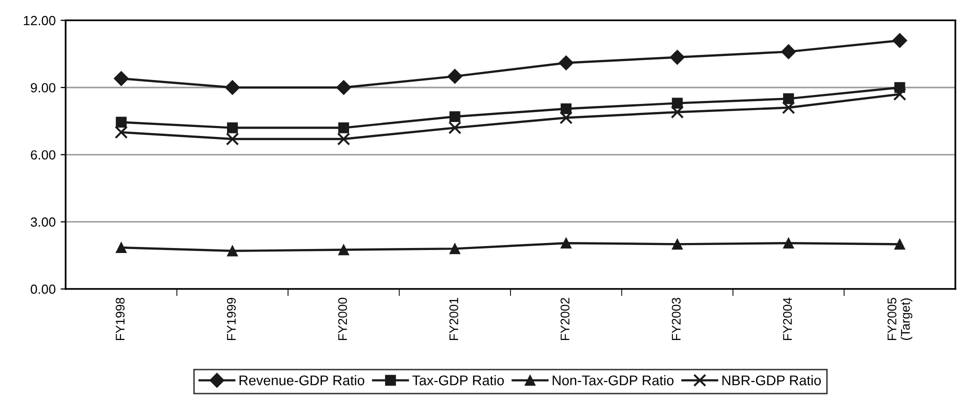  Describe the element at coordinates (40, 21) in the screenshot. I see `y-tick-label: 12.00` at that location.